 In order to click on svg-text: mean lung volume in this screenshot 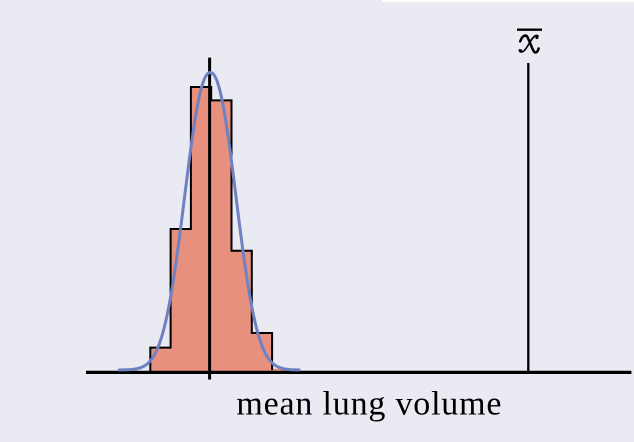, I will do `click(369, 404)`.